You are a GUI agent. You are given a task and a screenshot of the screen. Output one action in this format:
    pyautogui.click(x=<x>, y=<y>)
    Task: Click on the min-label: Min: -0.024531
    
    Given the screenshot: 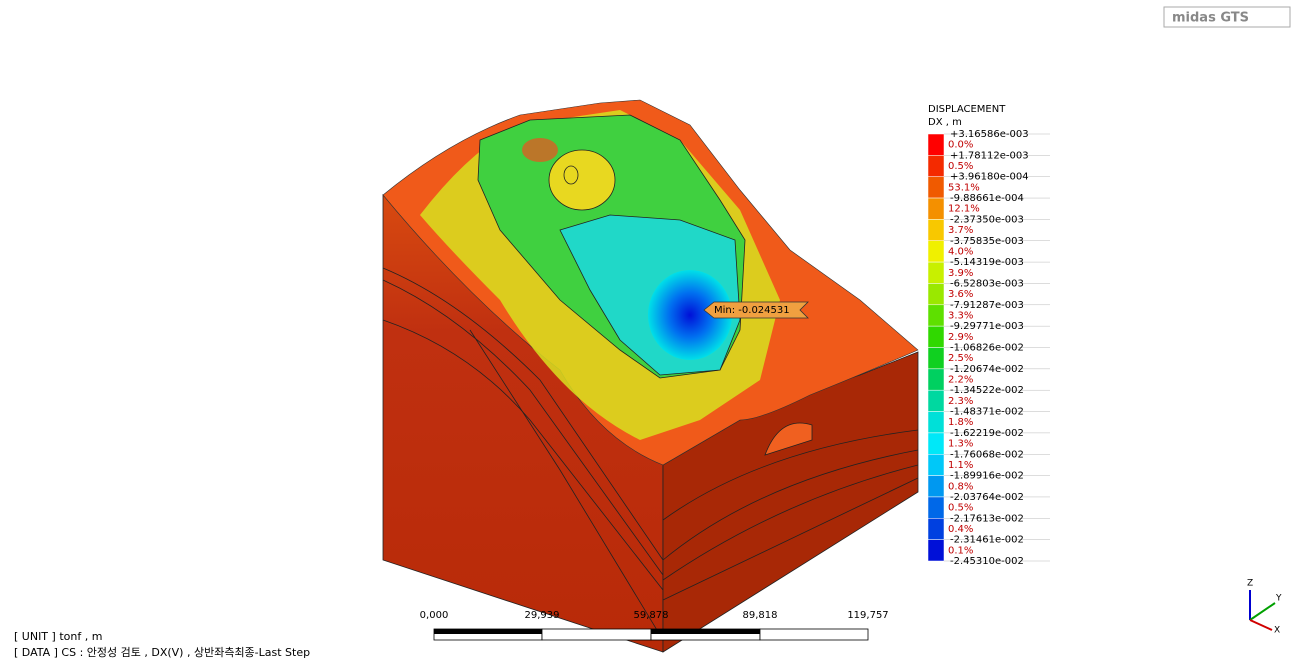 What is the action you would take?
    pyautogui.click(x=752, y=310)
    